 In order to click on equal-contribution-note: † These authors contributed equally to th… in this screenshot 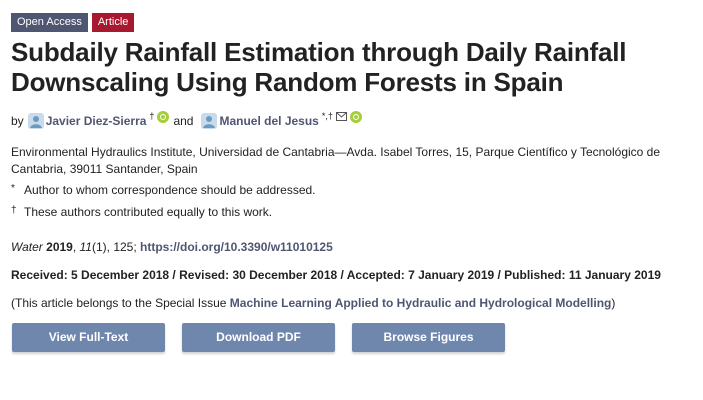, I will do `click(141, 212)`.